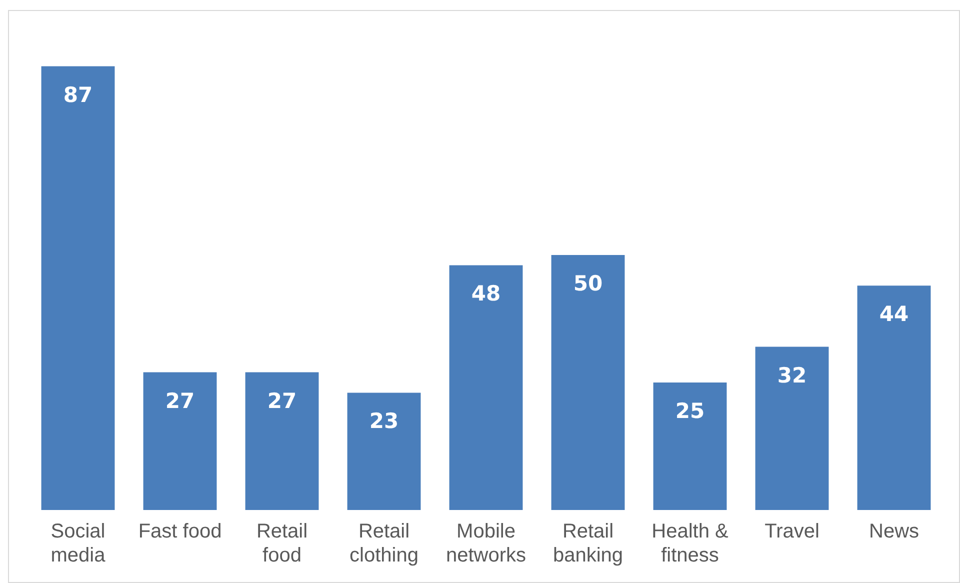 The height and width of the screenshot is (583, 960). Describe the element at coordinates (384, 421) in the screenshot. I see `data-label: 23` at that location.